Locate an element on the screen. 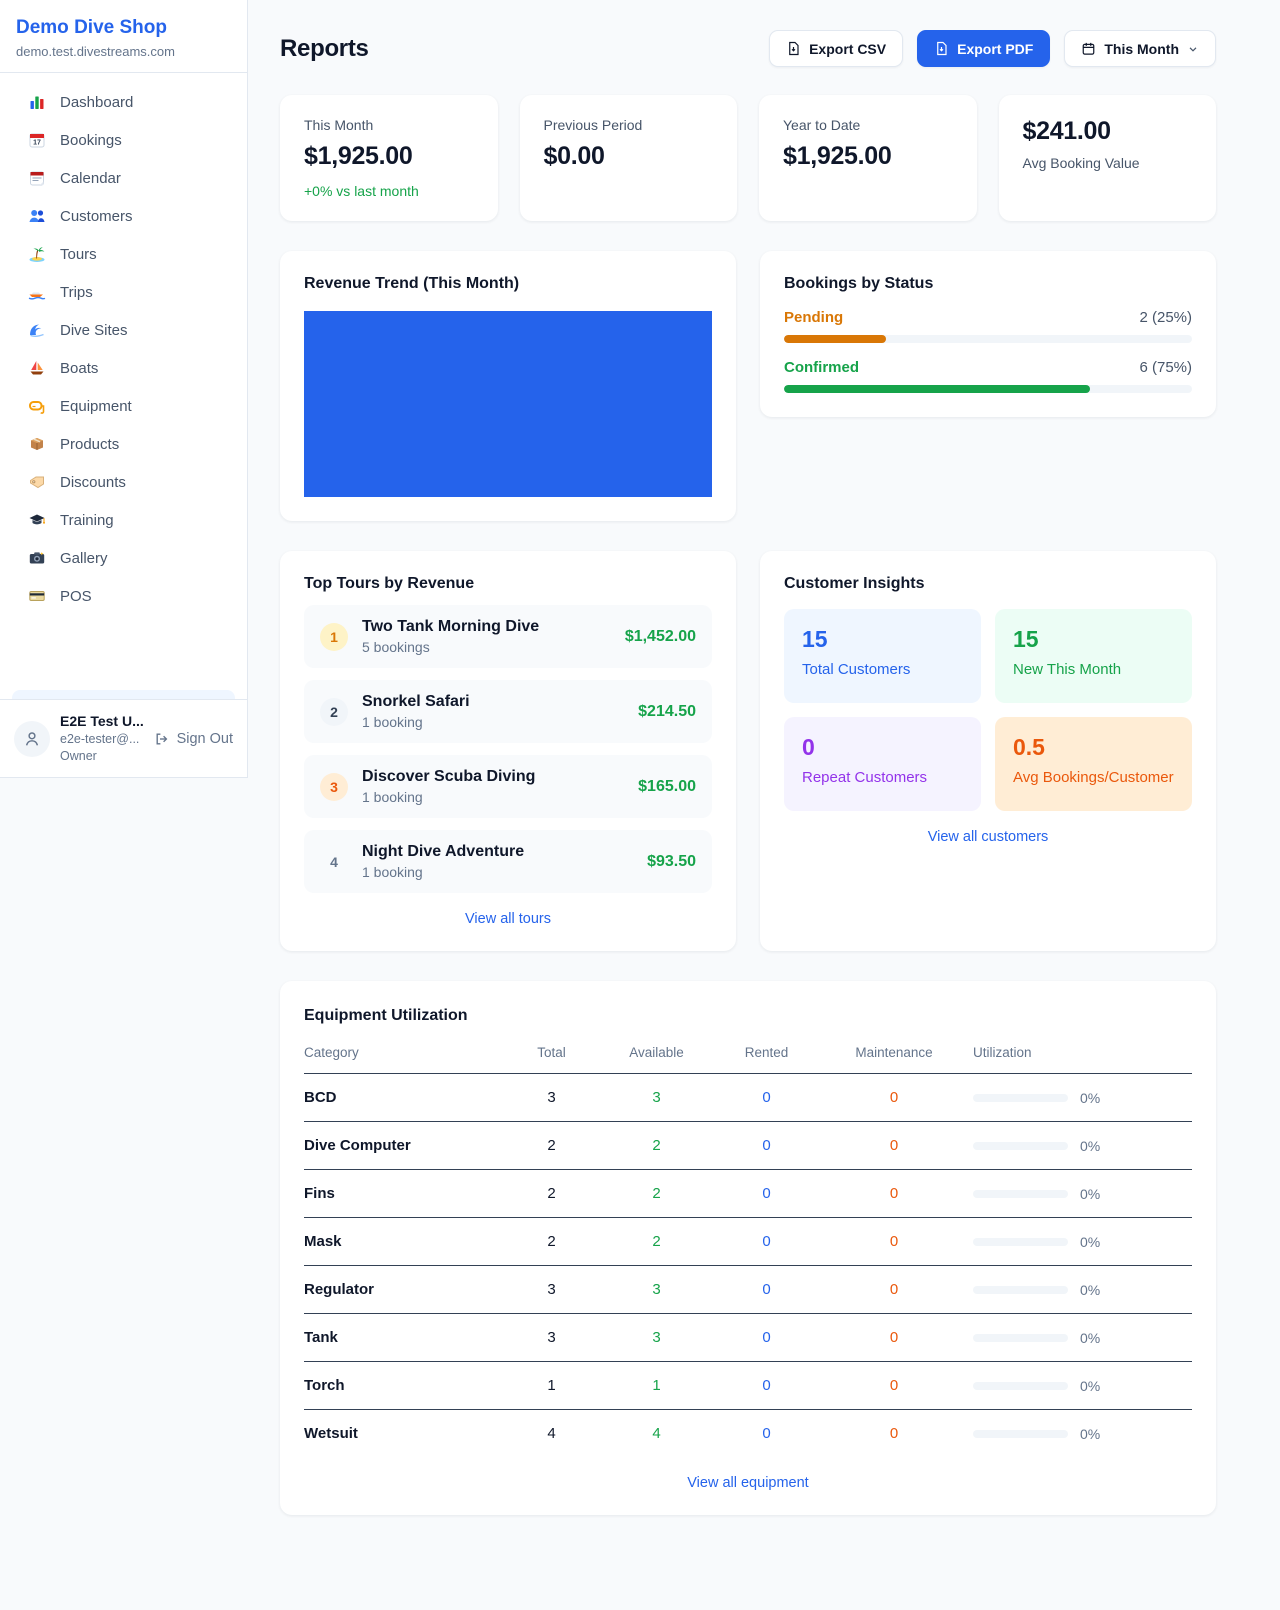  sidebar-item-products: Products is located at coordinates (123, 444).